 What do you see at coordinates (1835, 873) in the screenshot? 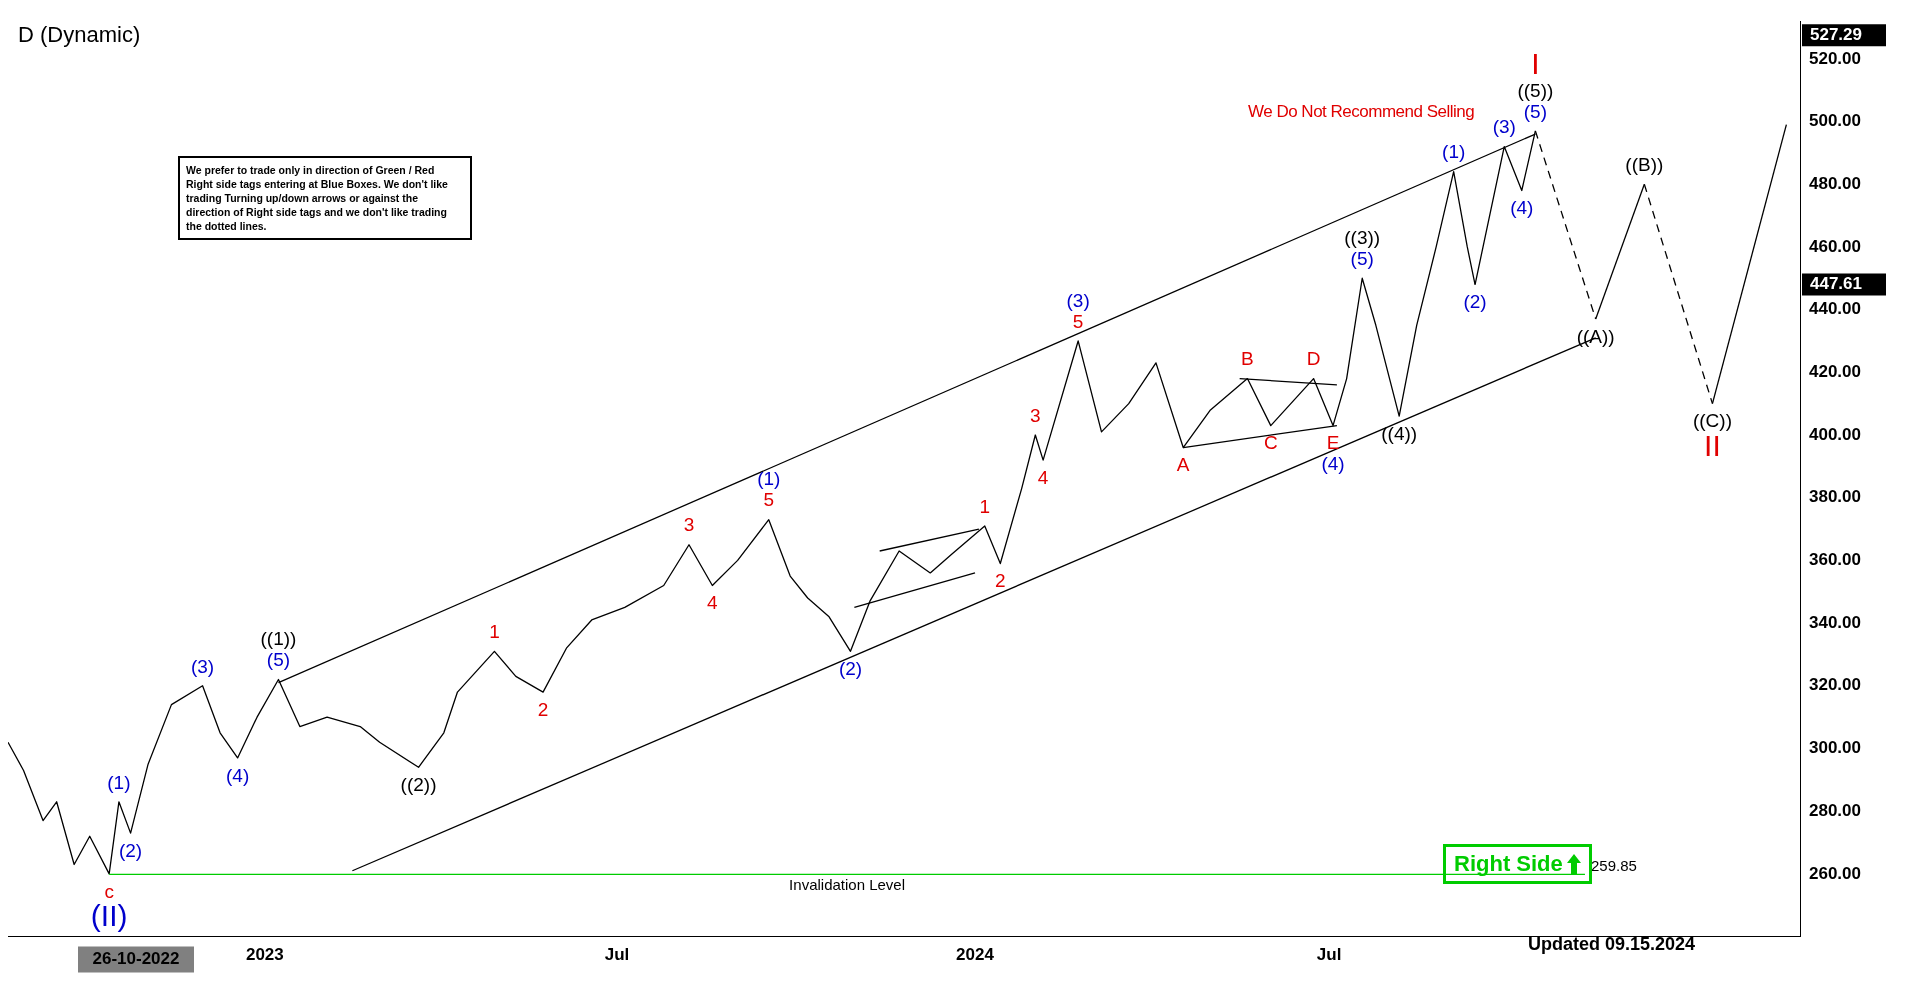
I see `y-tick-label: 260.00` at bounding box center [1835, 873].